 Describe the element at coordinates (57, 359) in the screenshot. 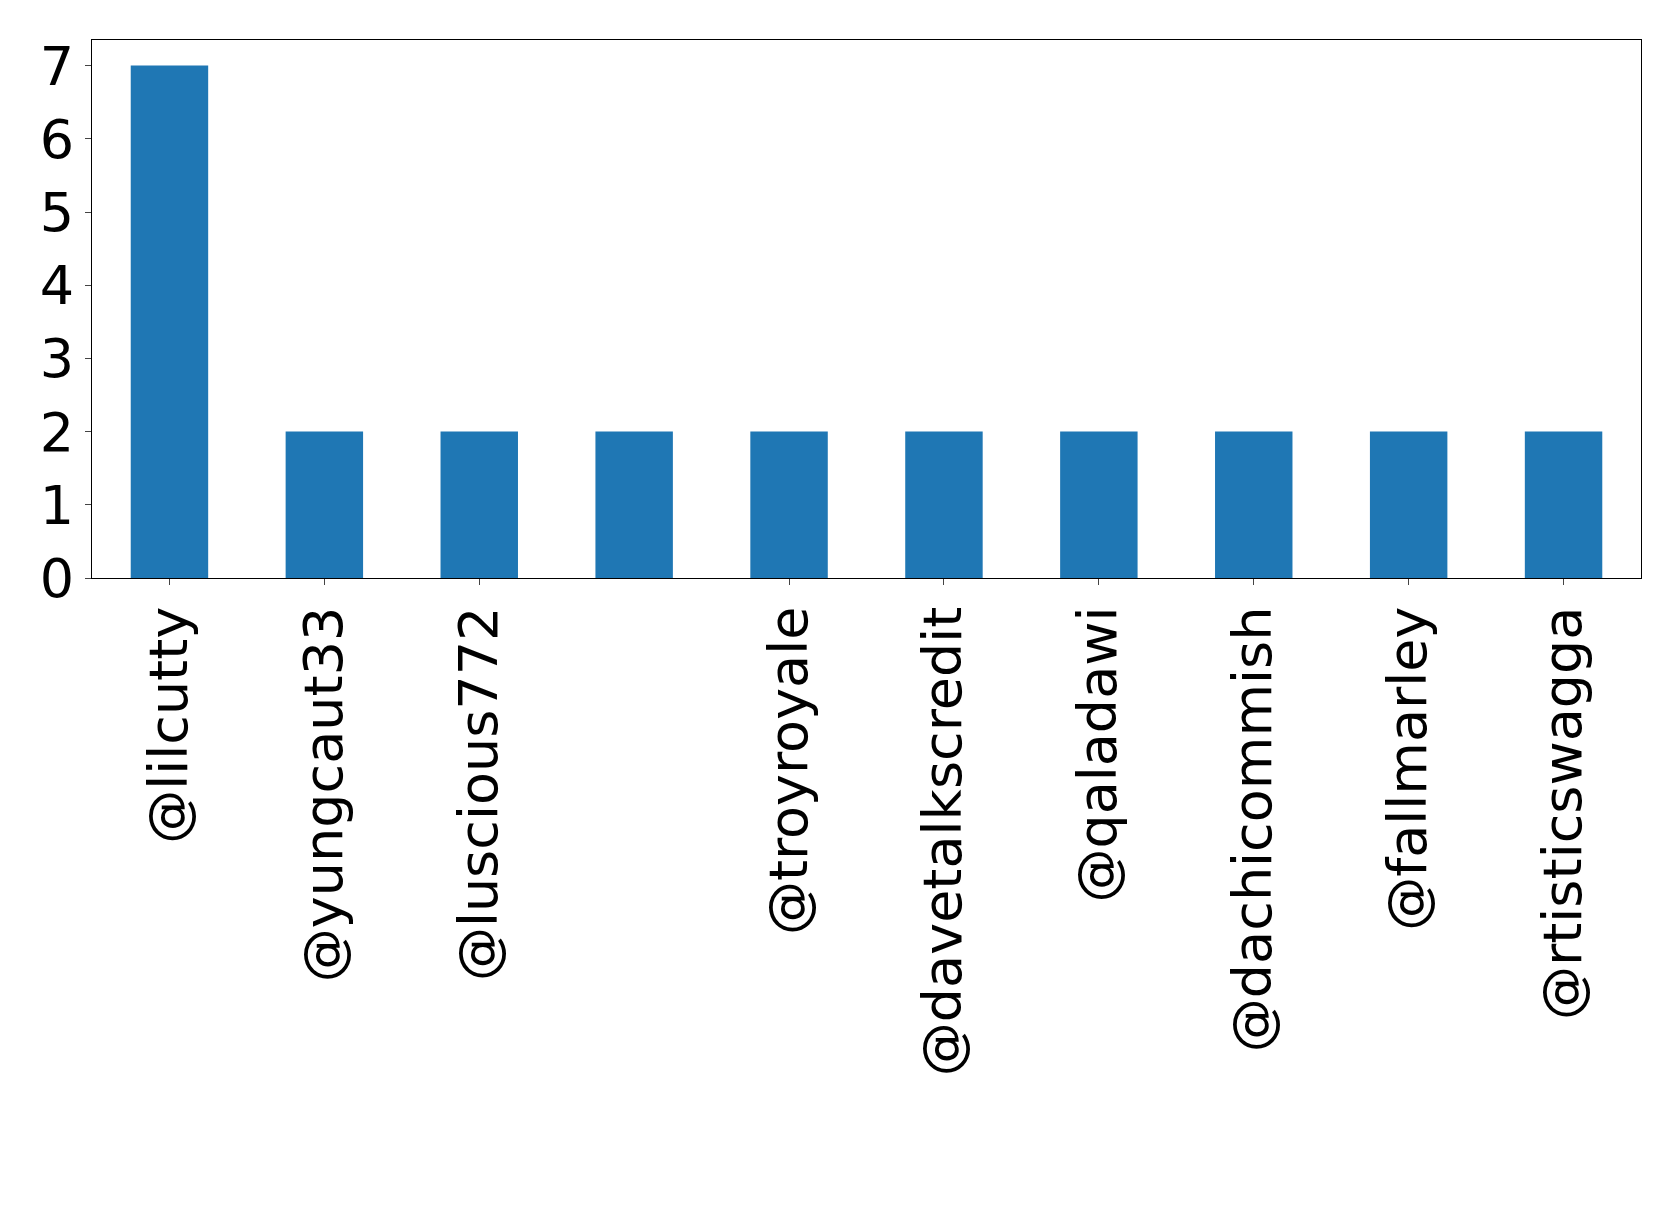

I see `y-tick-label: 3` at that location.